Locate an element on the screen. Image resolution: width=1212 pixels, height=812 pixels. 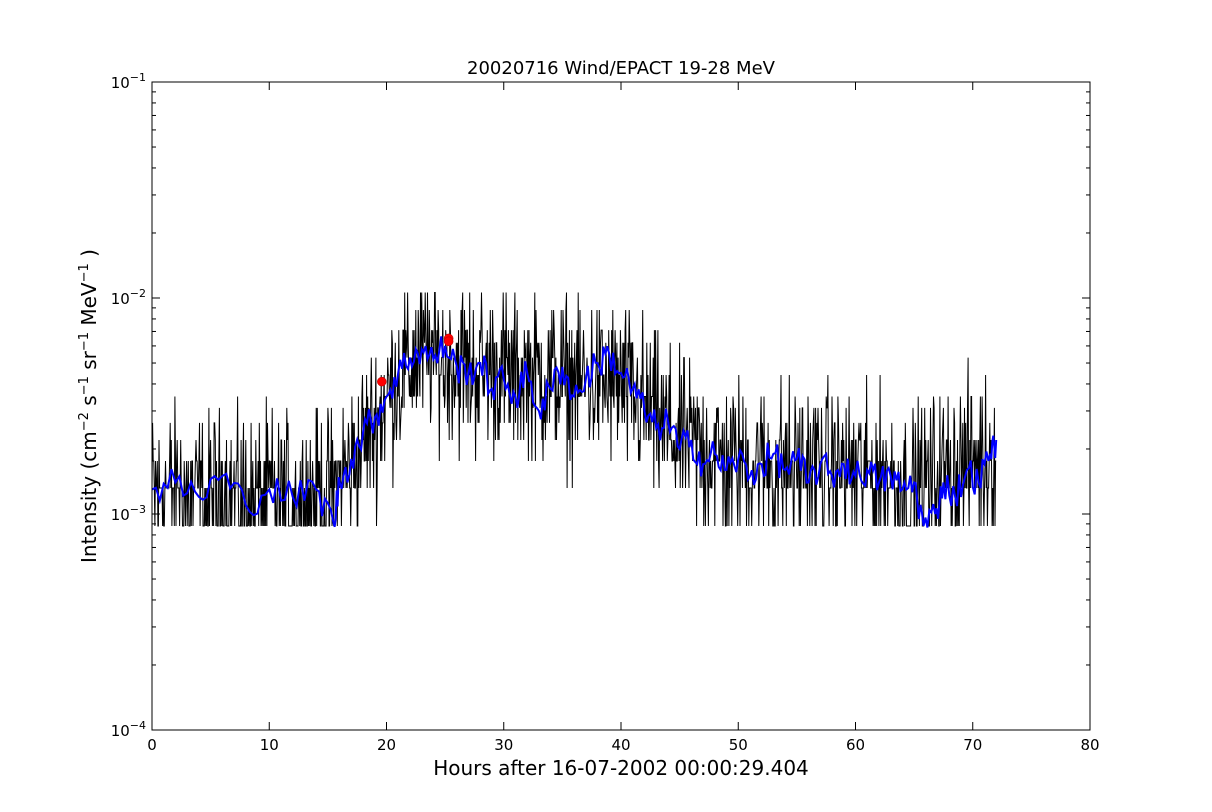
x-tick-label: 50 is located at coordinates (738, 745).